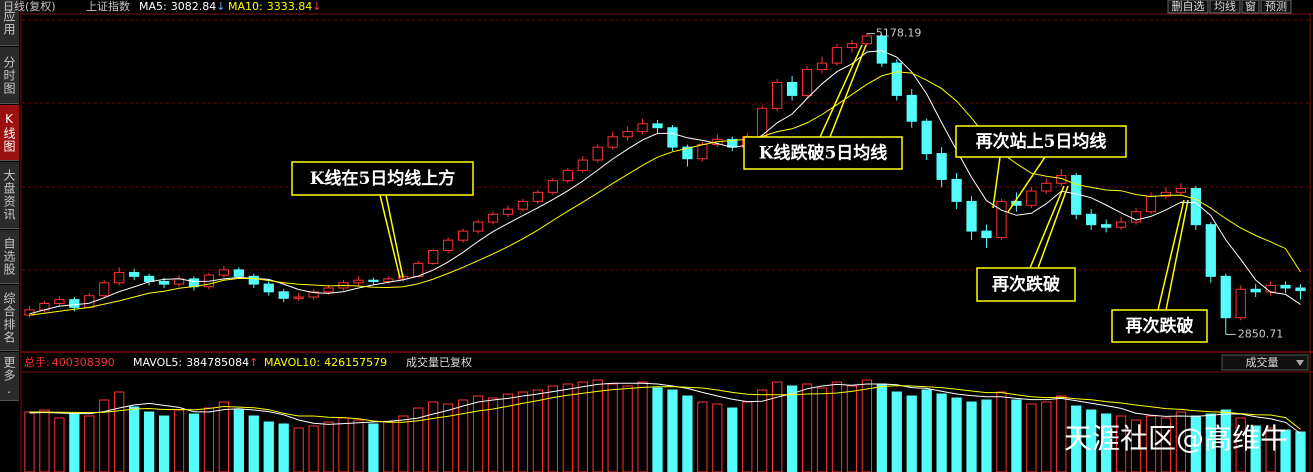  Describe the element at coordinates (9, 195) in the screenshot. I see `sidebar-tab: 大盘资讯` at that location.